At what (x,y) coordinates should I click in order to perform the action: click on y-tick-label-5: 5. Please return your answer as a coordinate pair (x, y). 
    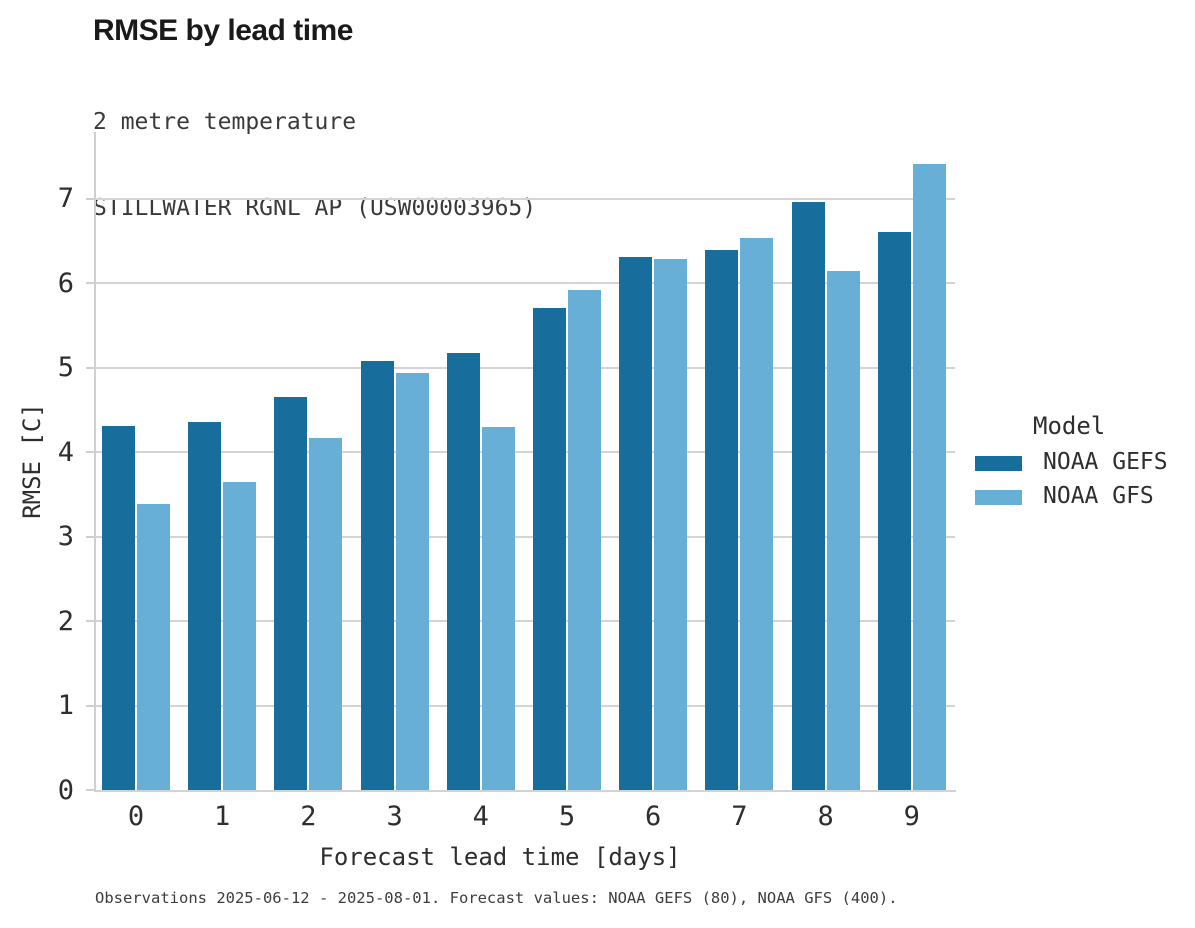
    Looking at the image, I should click on (65, 368).